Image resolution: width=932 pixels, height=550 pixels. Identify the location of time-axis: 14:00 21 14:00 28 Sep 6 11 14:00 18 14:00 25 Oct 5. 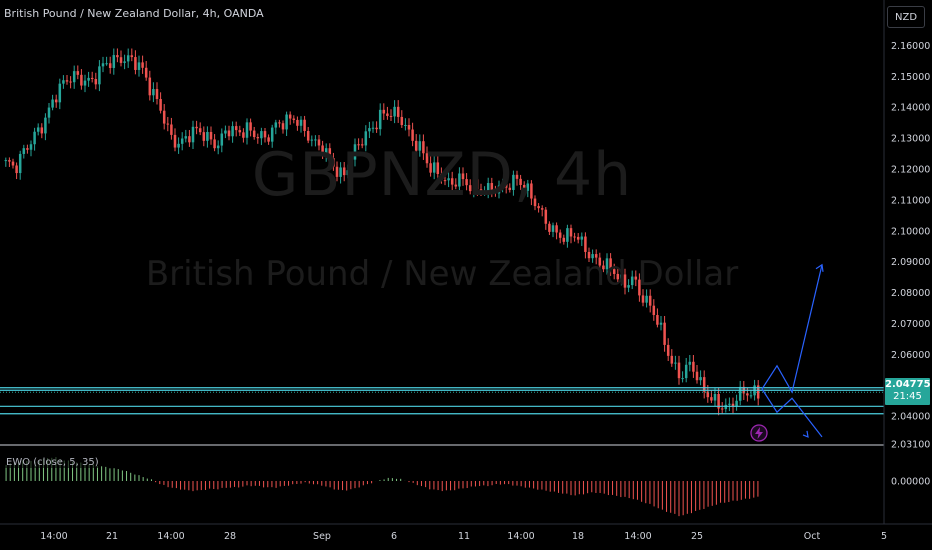
(463, 536).